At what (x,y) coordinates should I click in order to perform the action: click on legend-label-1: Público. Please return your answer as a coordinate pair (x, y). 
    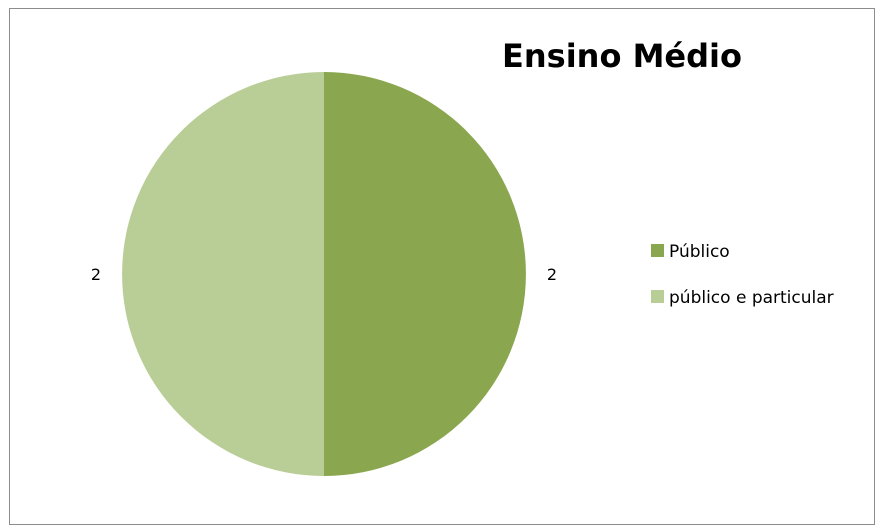
    Looking at the image, I should click on (699, 252).